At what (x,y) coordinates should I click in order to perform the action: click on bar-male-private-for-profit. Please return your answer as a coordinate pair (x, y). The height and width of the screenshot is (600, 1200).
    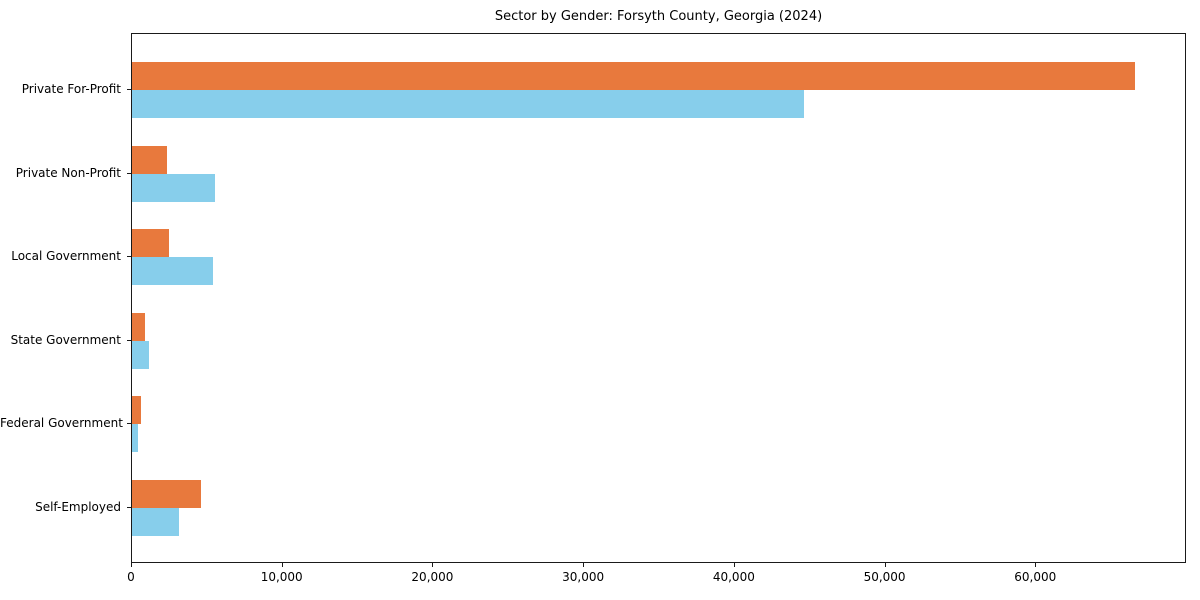
    Looking at the image, I should click on (633, 76).